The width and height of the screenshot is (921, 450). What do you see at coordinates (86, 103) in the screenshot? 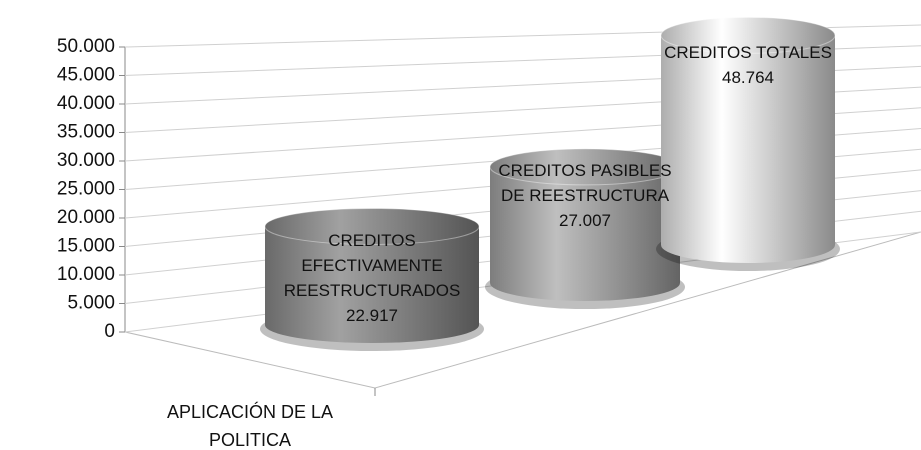
I see `y-tick-label: 40.000` at bounding box center [86, 103].